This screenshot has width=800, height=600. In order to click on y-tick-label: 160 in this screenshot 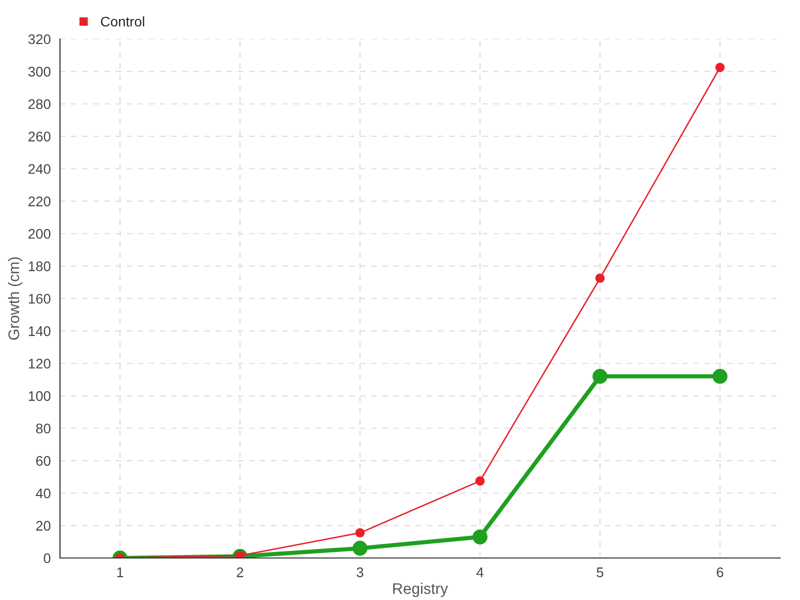, I will do `click(39, 299)`.